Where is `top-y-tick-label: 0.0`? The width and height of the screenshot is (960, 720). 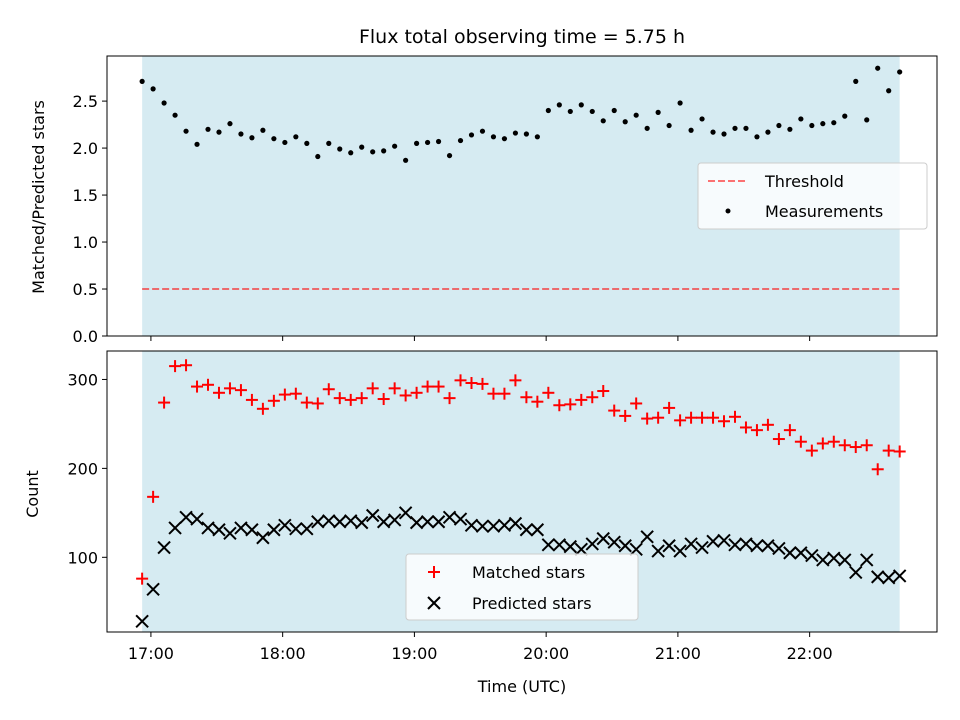 top-y-tick-label: 0.0 is located at coordinates (85, 336).